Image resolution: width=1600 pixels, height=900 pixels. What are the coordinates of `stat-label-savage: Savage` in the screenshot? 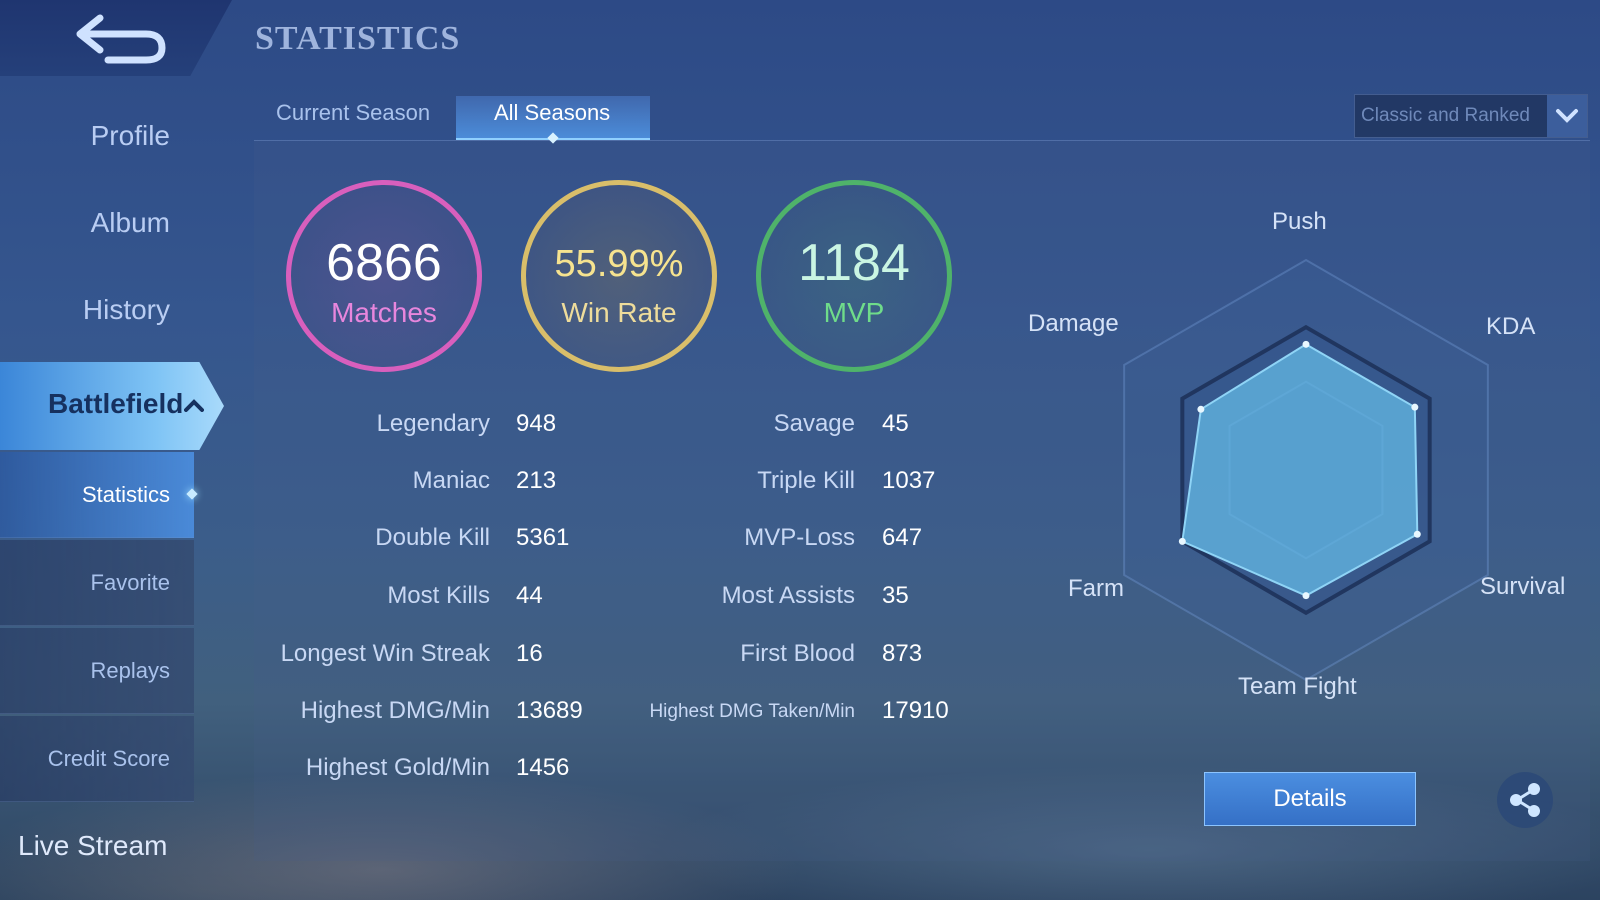 It's located at (814, 423).